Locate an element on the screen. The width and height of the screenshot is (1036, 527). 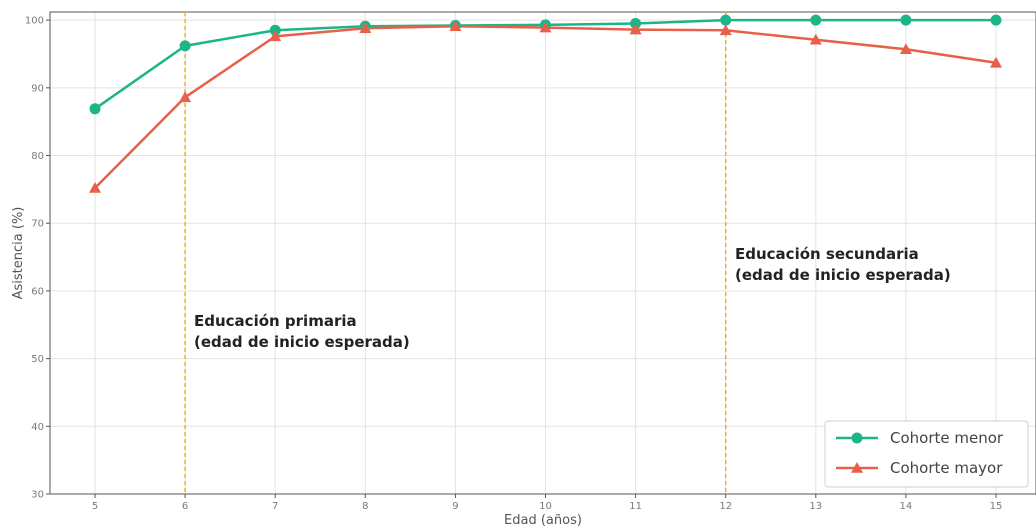
y-tick-label: 30 is located at coordinates (37, 495).